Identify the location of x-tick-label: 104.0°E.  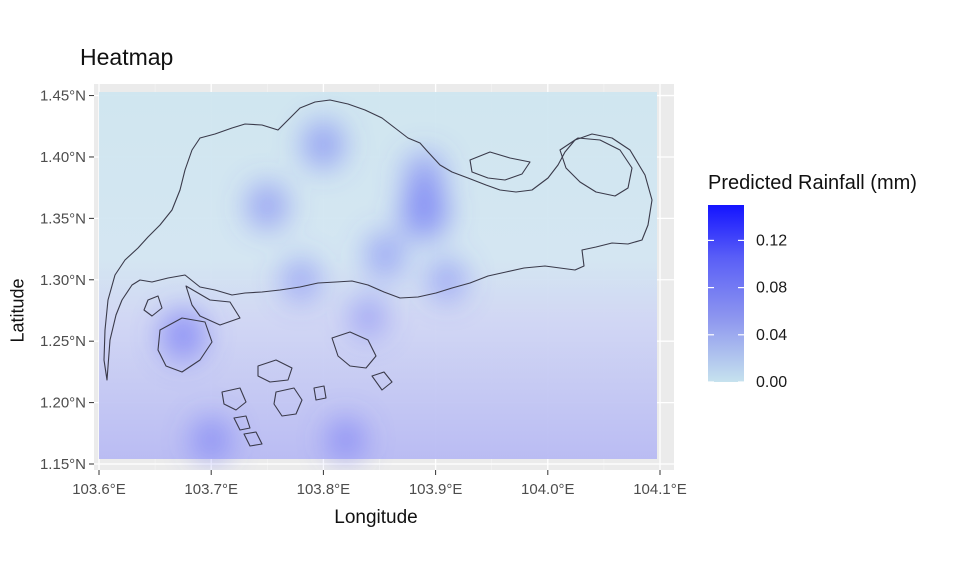
(548, 489).